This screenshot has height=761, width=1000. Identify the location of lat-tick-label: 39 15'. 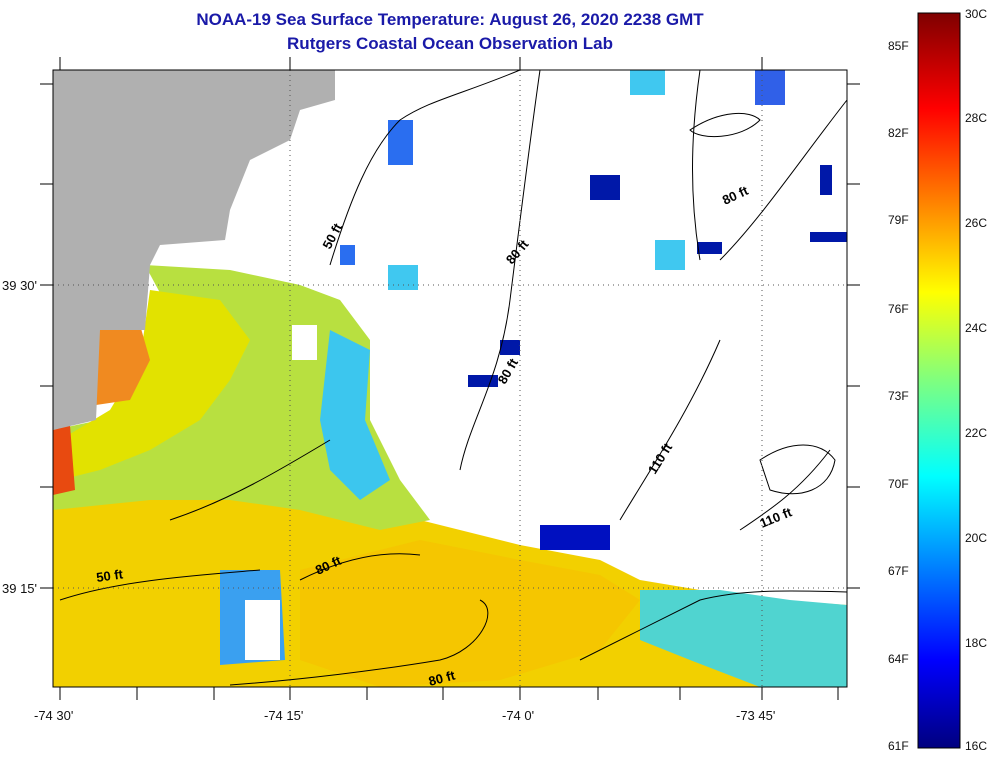
(19, 588).